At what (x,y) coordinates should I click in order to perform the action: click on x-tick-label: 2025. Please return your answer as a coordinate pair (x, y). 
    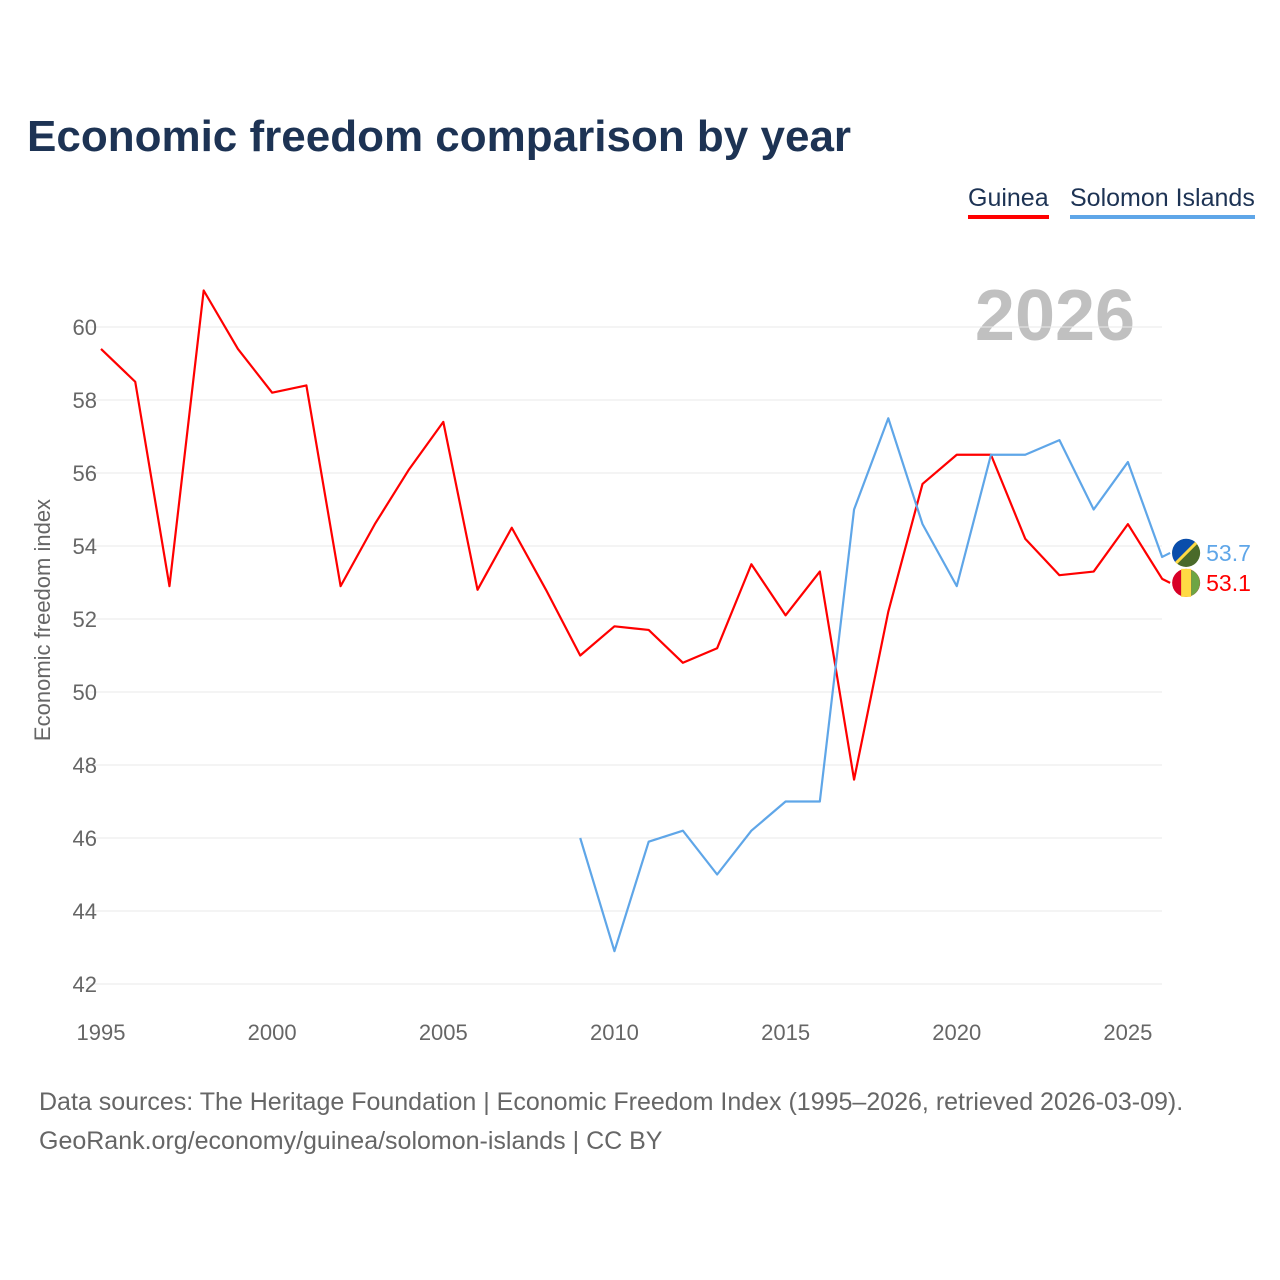
    Looking at the image, I should click on (1127, 1032).